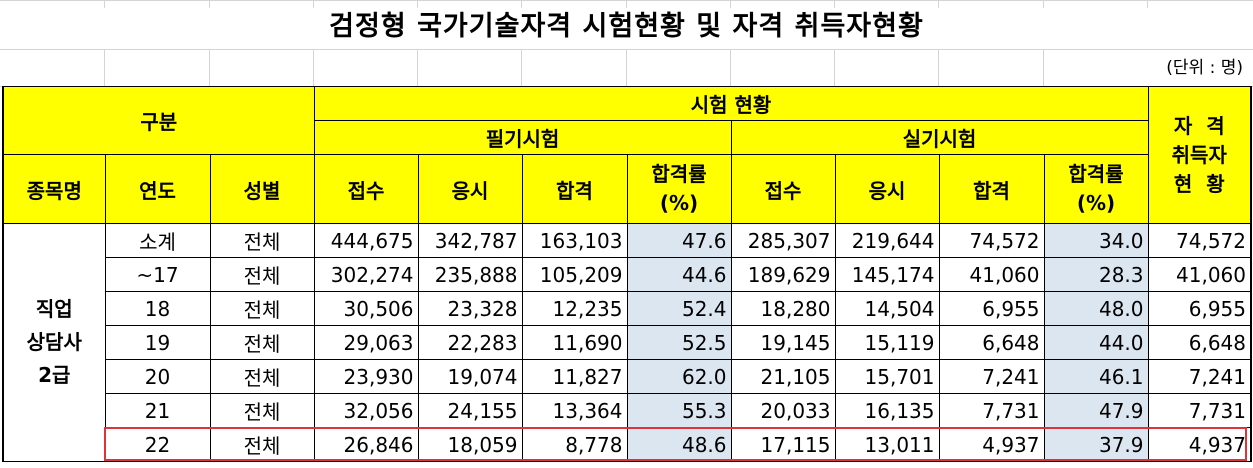 The height and width of the screenshot is (468, 1253). Describe the element at coordinates (887, 189) in the screenshot. I see `practical-took-header: 응시` at that location.